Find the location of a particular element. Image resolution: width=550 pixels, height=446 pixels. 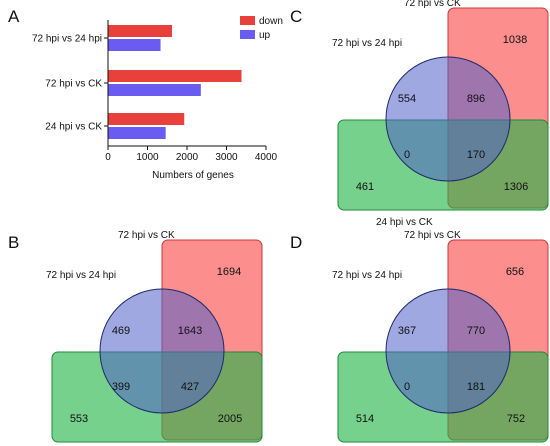

panel-label-d: D is located at coordinates (296, 242).